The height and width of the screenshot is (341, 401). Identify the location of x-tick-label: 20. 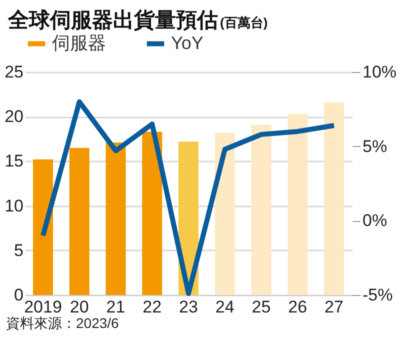
(79, 307).